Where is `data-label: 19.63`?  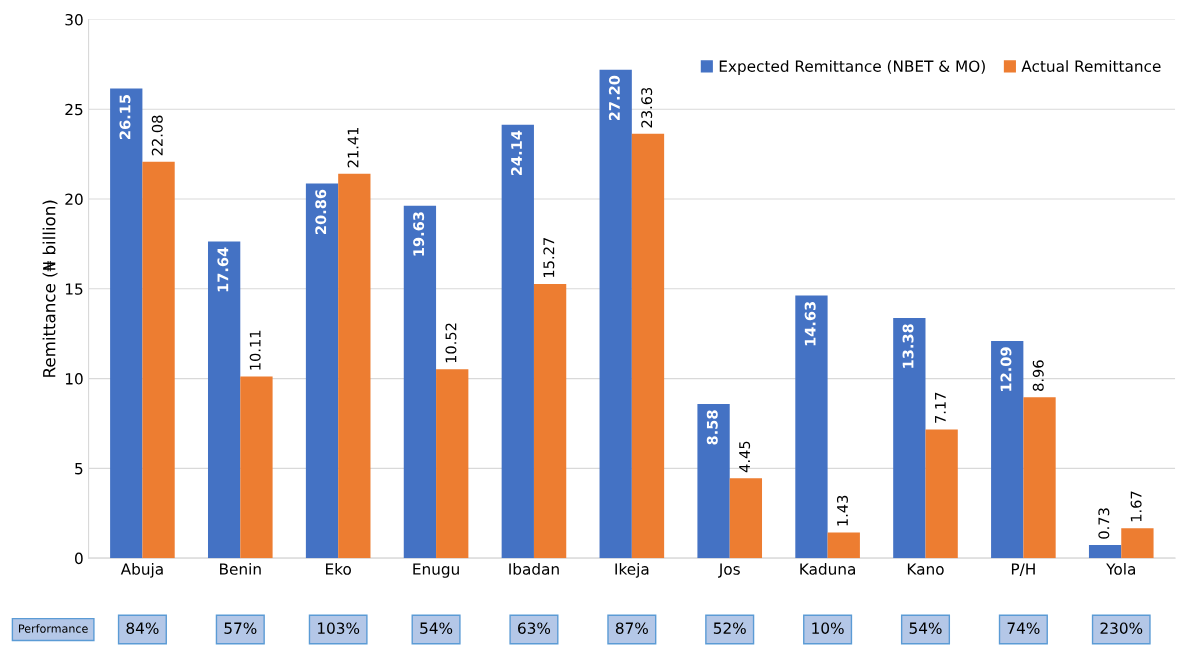
data-label: 19.63 is located at coordinates (419, 234).